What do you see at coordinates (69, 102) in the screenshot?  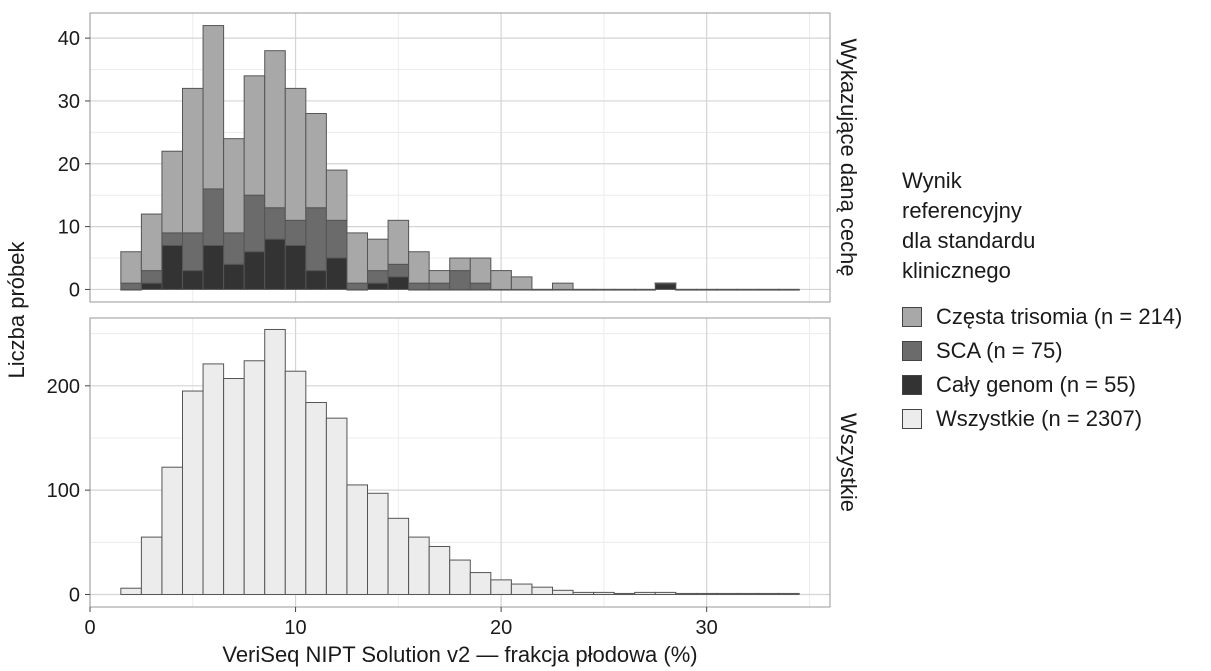 I see `y-tick-label: 30` at bounding box center [69, 102].